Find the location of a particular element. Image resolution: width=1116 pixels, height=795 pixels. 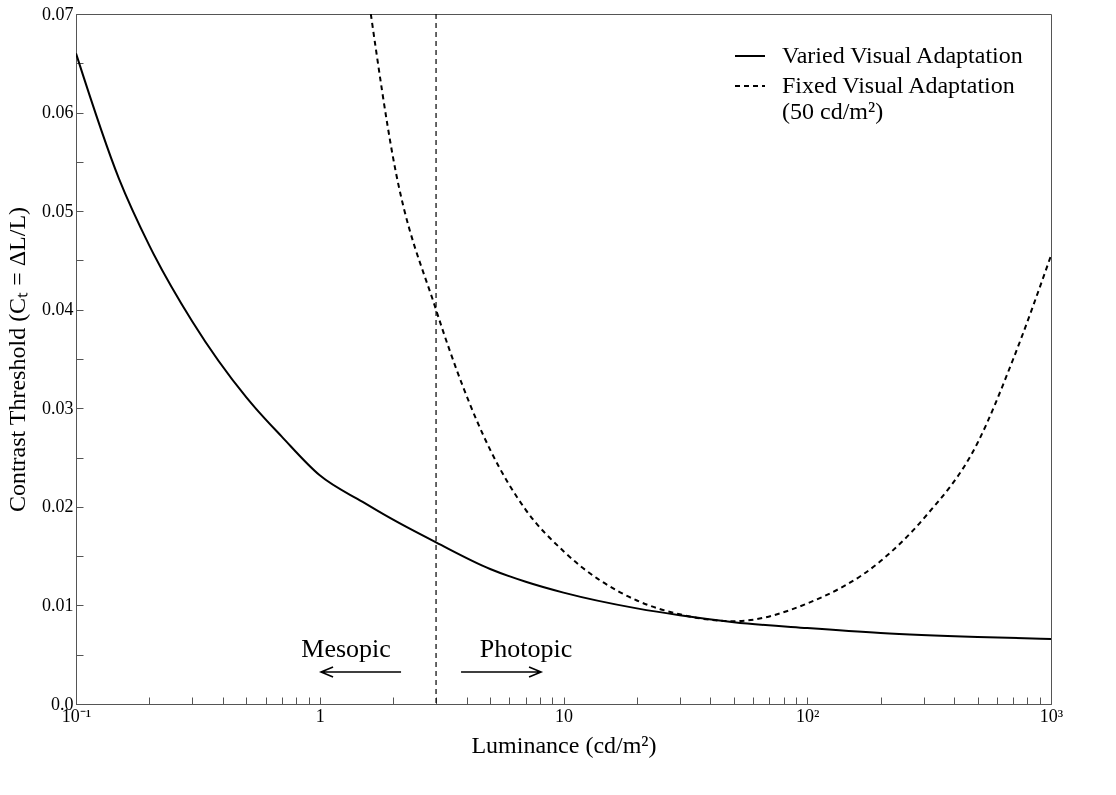

y-tick-label: 0.07 is located at coordinates (58, 13).